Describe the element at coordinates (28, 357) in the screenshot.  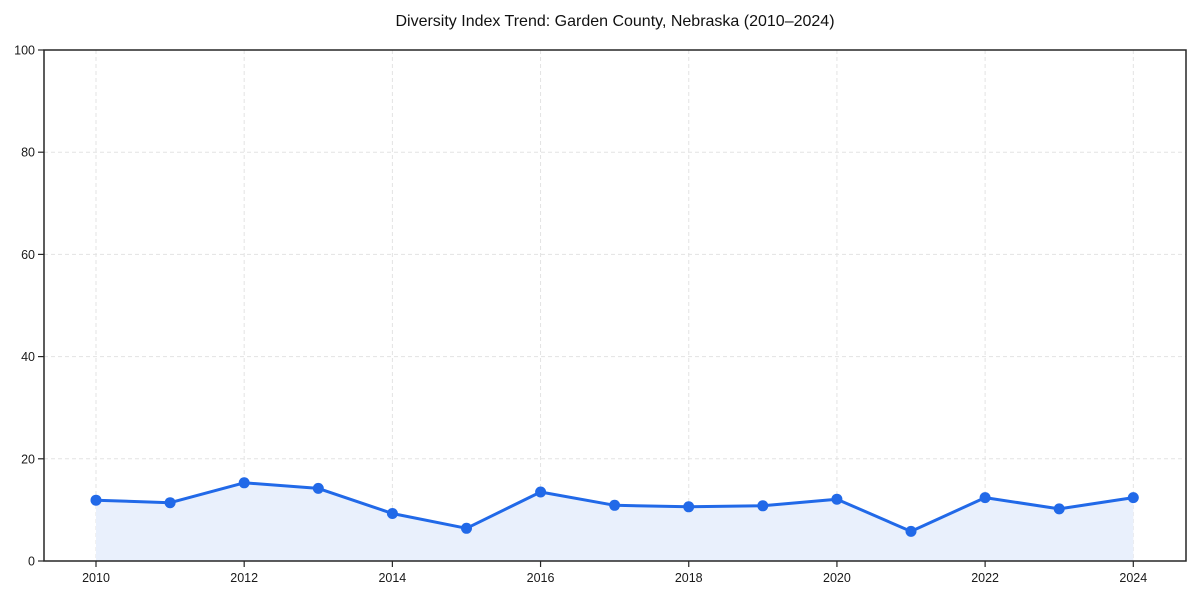
I see `y-tick-label: 40` at that location.